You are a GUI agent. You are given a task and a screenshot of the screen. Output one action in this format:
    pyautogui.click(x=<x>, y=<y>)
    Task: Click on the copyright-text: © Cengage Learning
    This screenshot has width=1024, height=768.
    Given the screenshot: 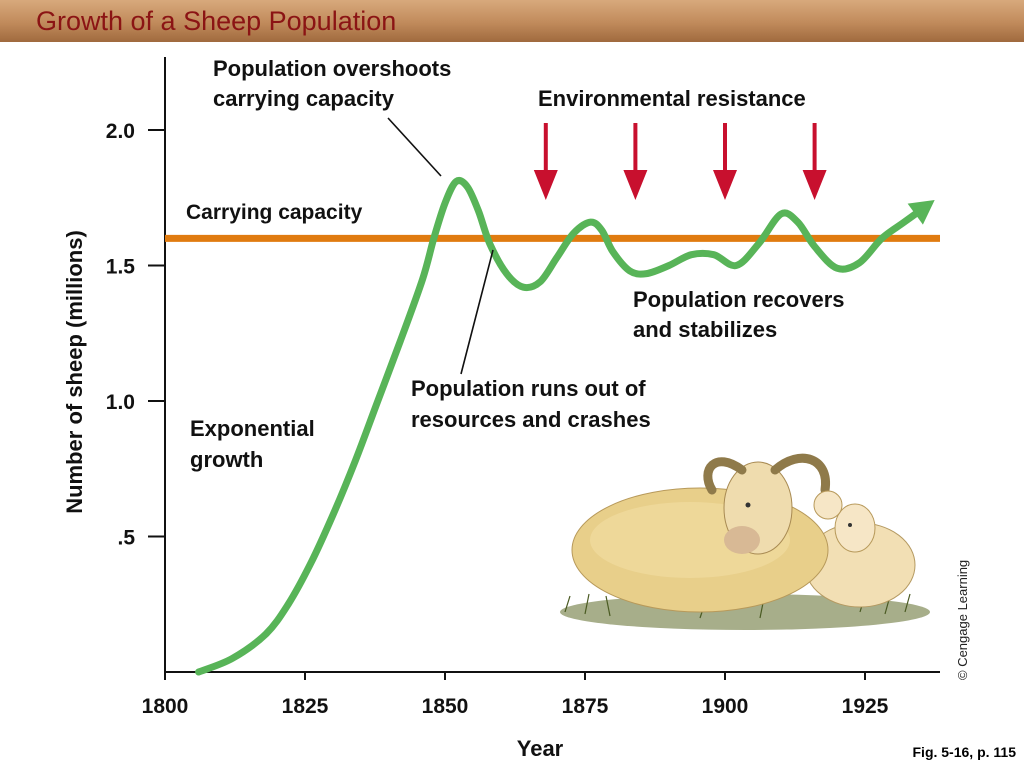 What is the action you would take?
    pyautogui.click(x=962, y=620)
    